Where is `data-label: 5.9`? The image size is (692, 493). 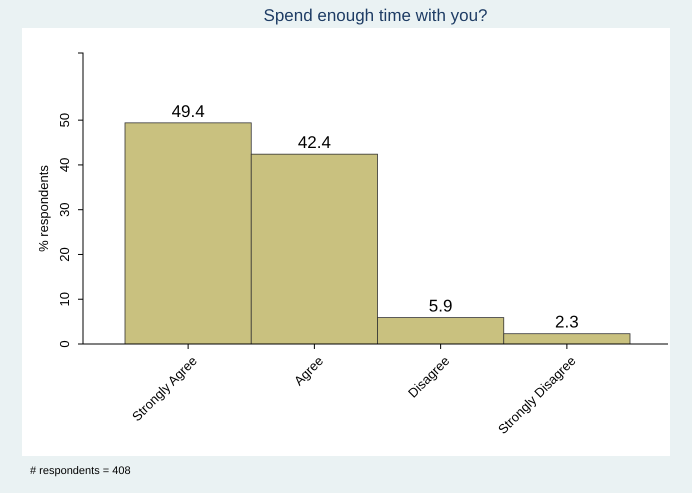 data-label: 5.9 is located at coordinates (440, 306).